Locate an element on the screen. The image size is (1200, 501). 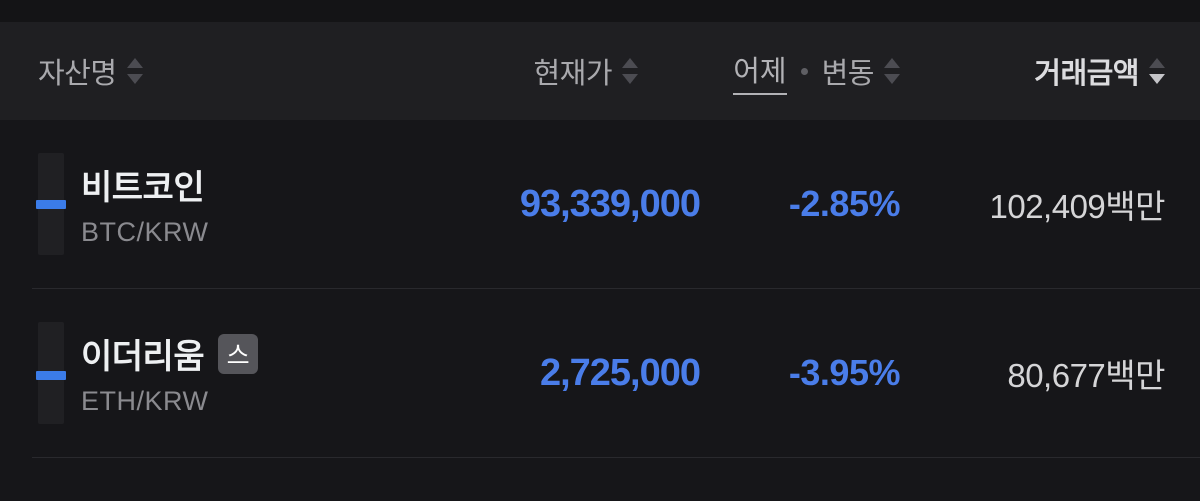
trade-volume-value: 102,409백만 is located at coordinates (1077, 206).